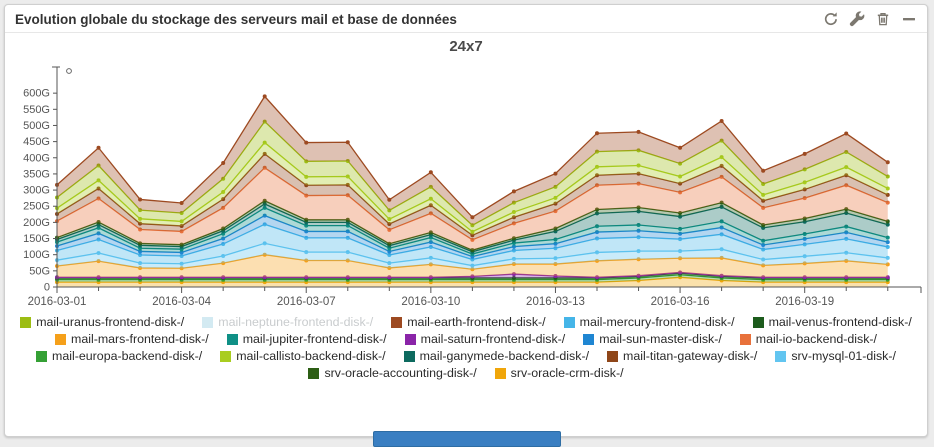  I want to click on legend-label: mail-sun-master-disk-/, so click(660, 339).